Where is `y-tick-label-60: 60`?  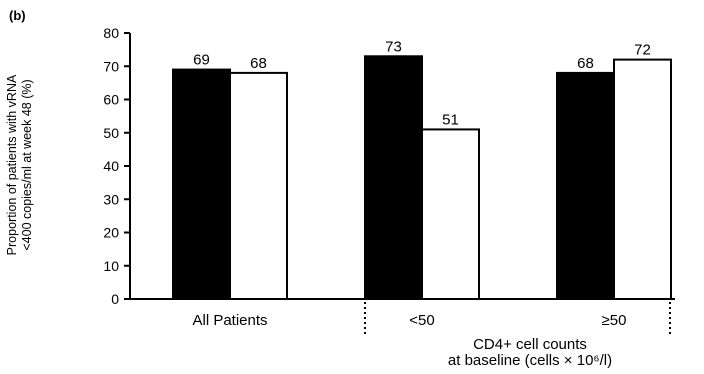
y-tick-label-60: 60 is located at coordinates (111, 100).